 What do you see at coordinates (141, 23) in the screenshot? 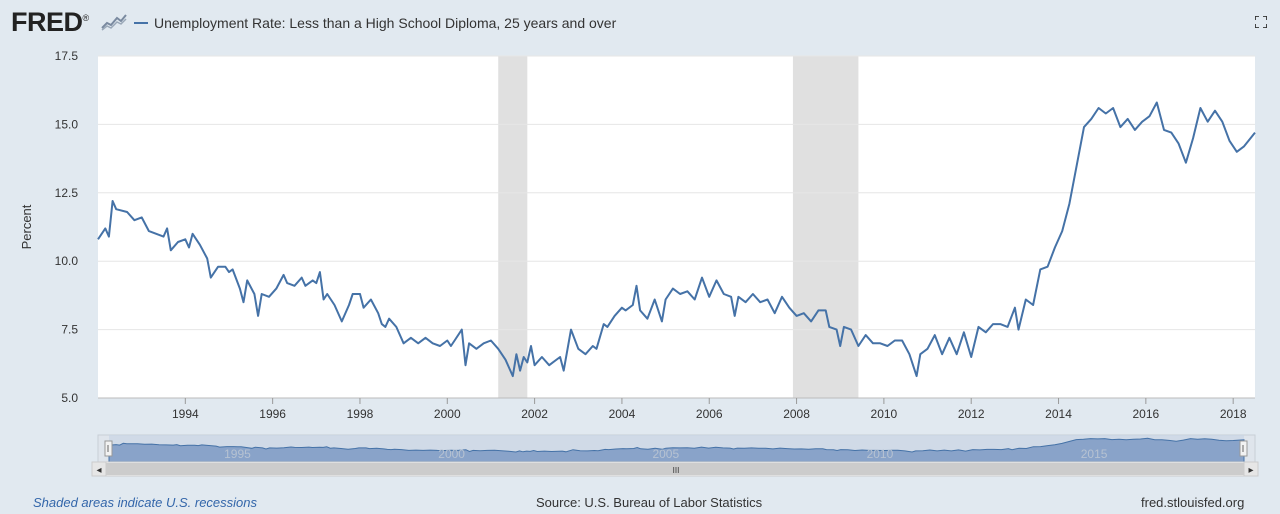
I see `legend-series-line` at bounding box center [141, 23].